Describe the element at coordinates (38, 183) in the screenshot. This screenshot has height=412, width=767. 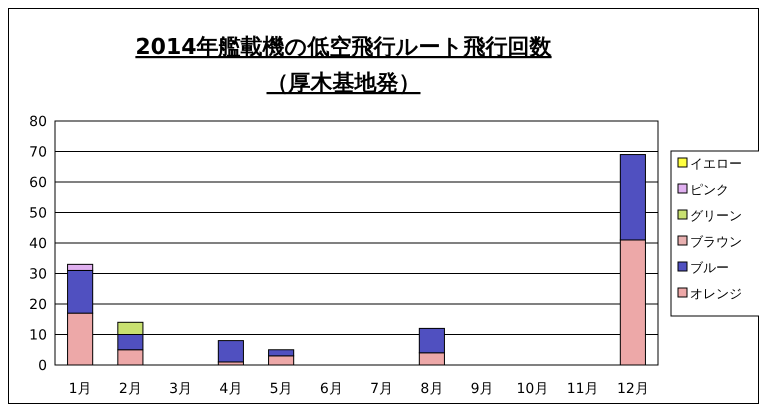
I see `y-tick-label: 60` at that location.